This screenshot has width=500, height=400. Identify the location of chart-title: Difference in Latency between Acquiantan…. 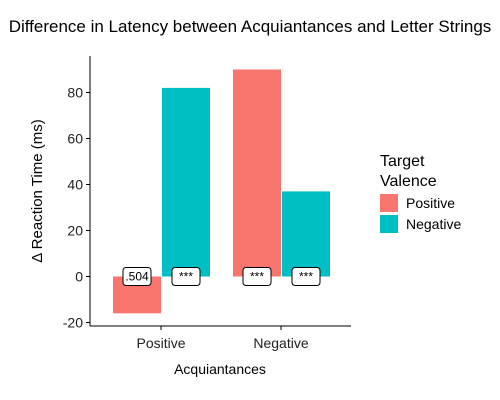
(250, 26).